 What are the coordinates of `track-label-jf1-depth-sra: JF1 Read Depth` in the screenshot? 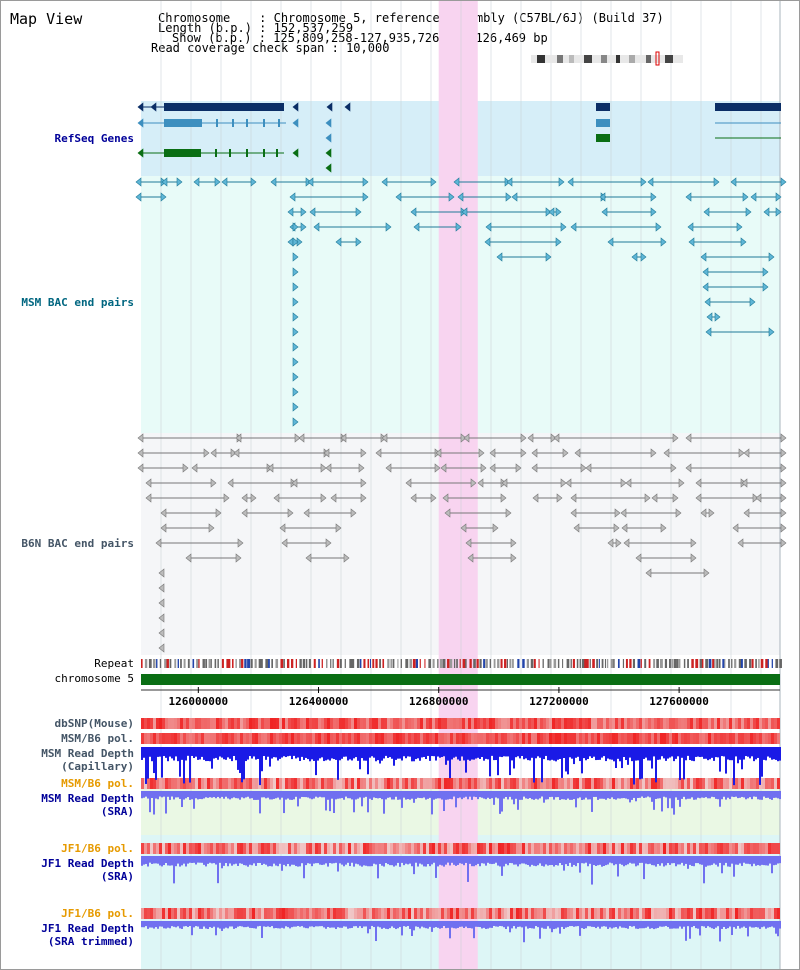 It's located at (87, 863).